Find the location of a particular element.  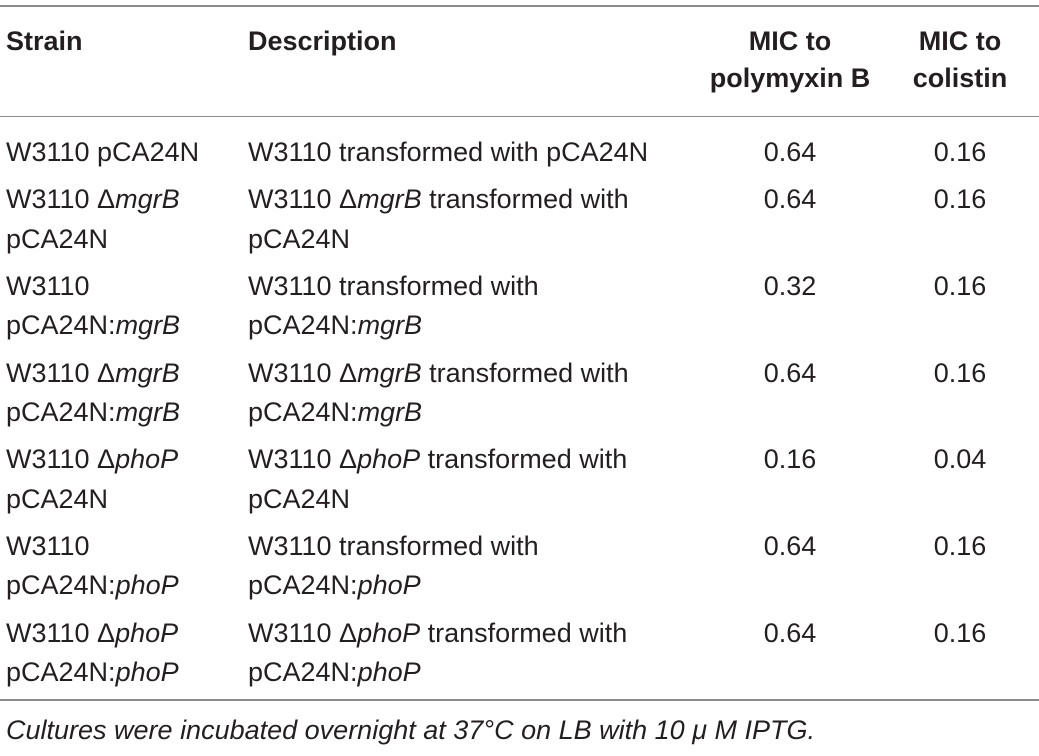

header-rule is located at coordinates (519, 116).